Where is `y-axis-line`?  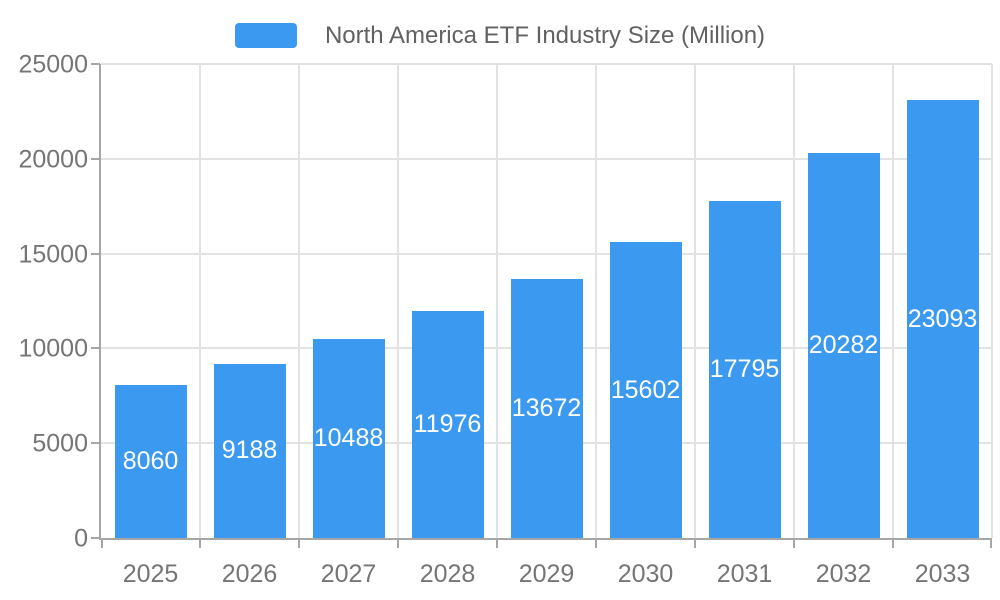 y-axis-line is located at coordinates (100, 302).